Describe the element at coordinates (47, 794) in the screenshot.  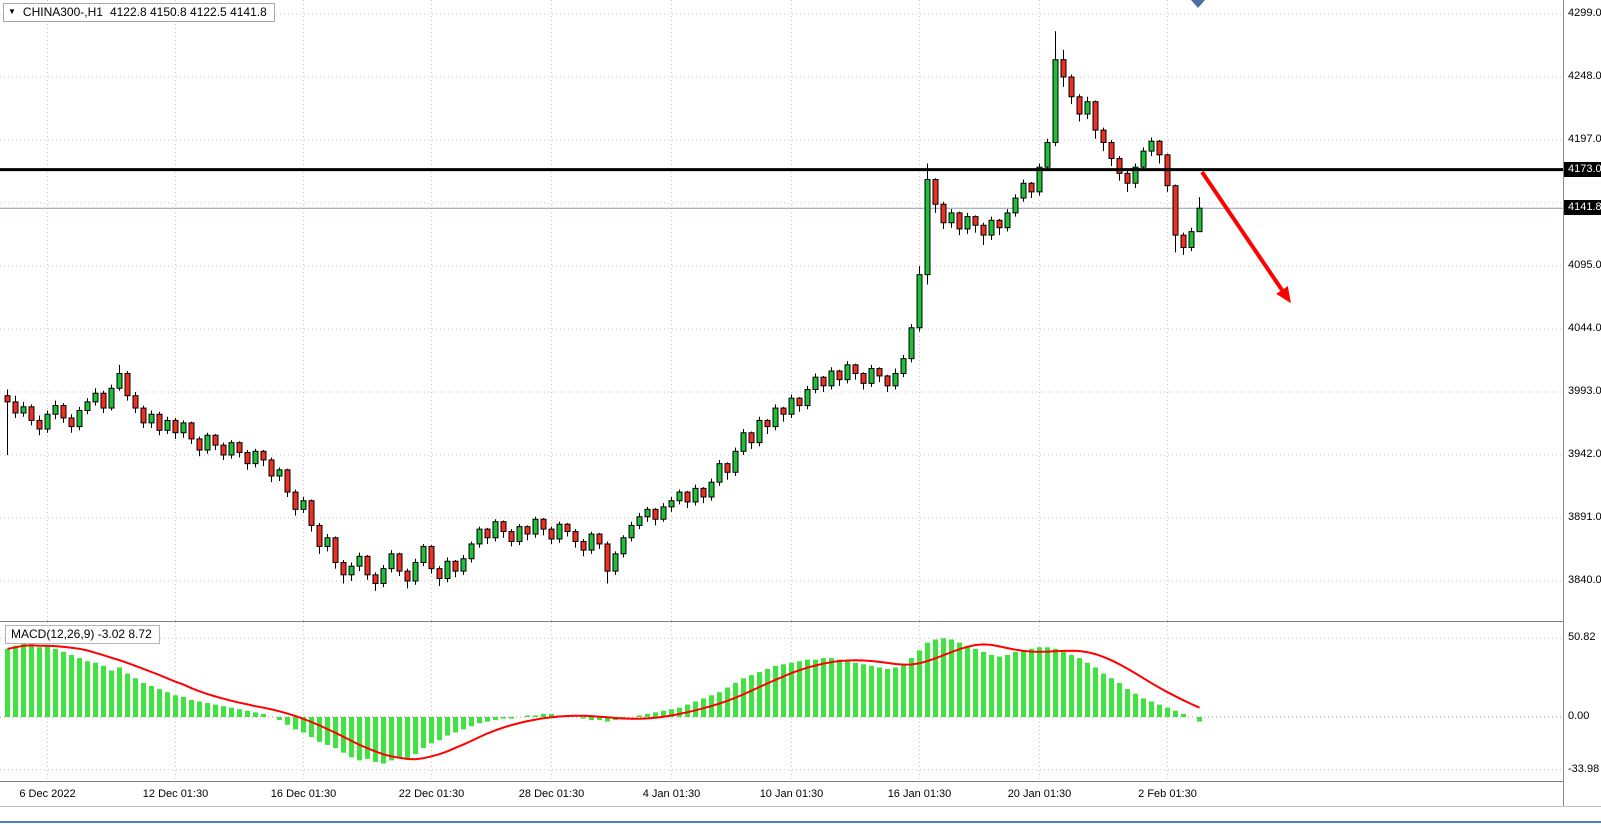
I see `time-tick-label: 6 Dec 2022` at that location.